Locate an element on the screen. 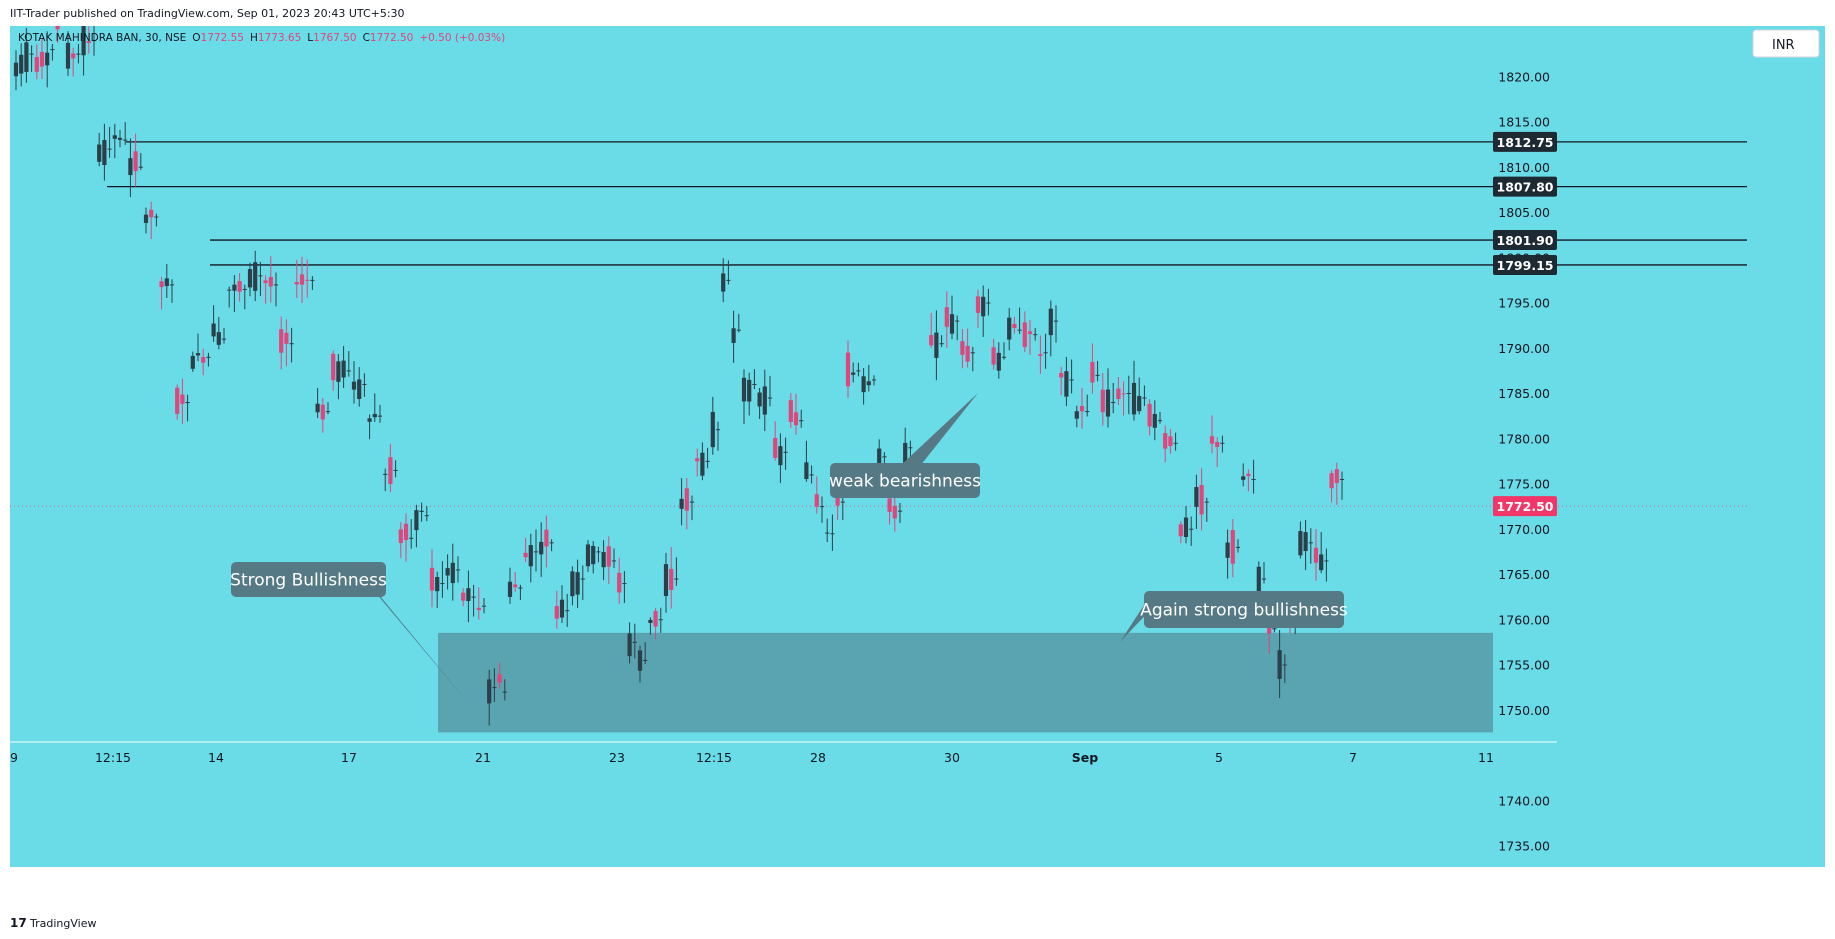 The height and width of the screenshot is (939, 1835). level-price-tag: 1812.75 is located at coordinates (1525, 141).